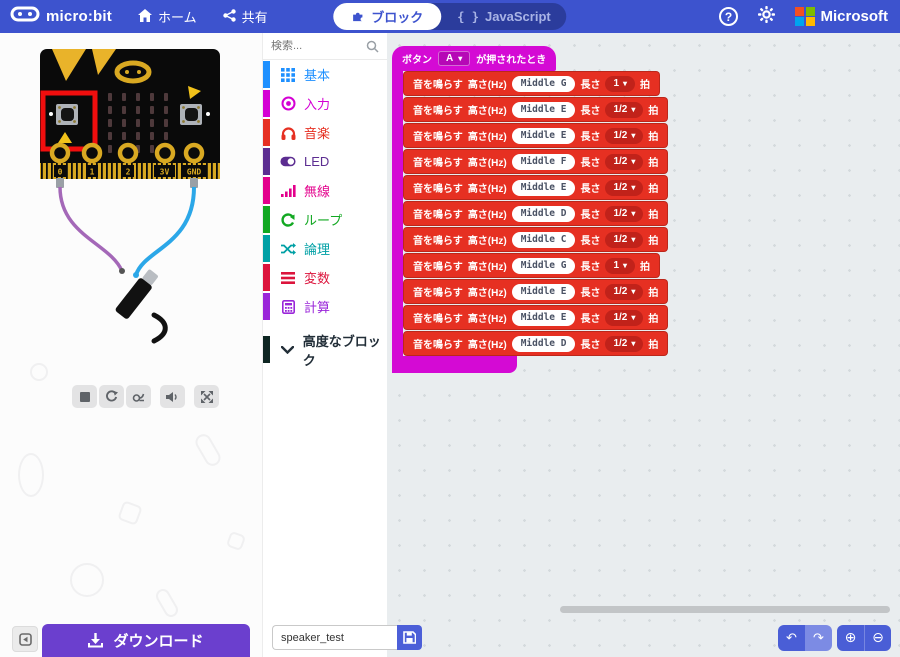 Image resolution: width=900 pixels, height=657 pixels. Describe the element at coordinates (325, 74) in the screenshot. I see `category-basic: 基本` at that location.